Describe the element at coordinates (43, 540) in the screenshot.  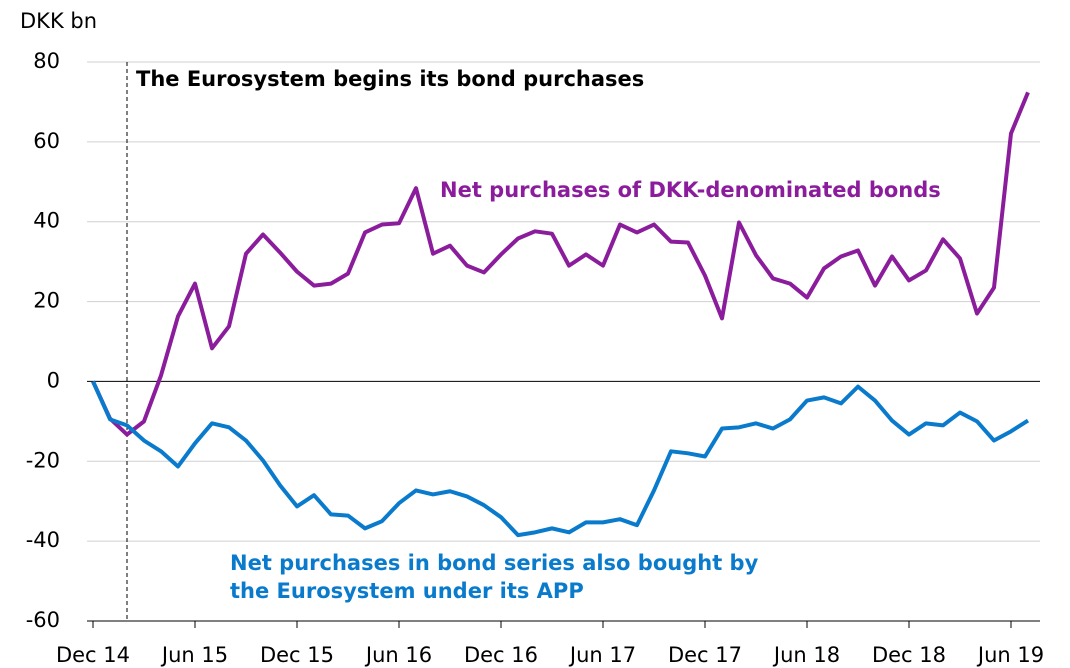
I see `y-tick-label: -40` at that location.